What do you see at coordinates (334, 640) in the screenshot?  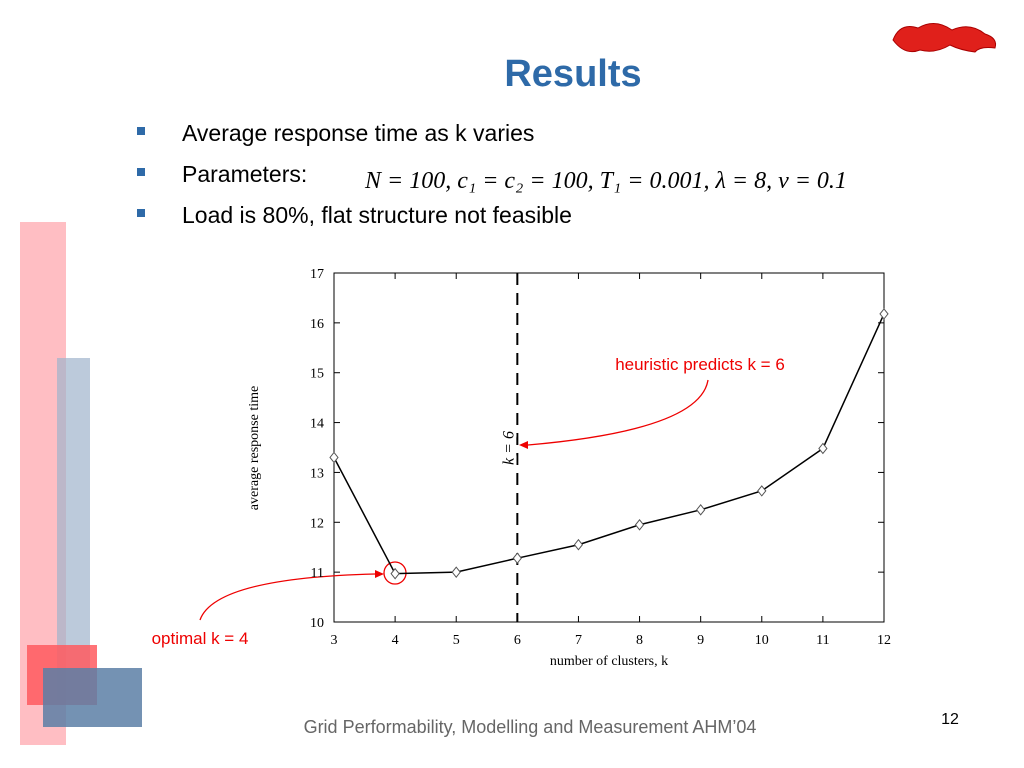 I see `x-tick-label: 3` at bounding box center [334, 640].